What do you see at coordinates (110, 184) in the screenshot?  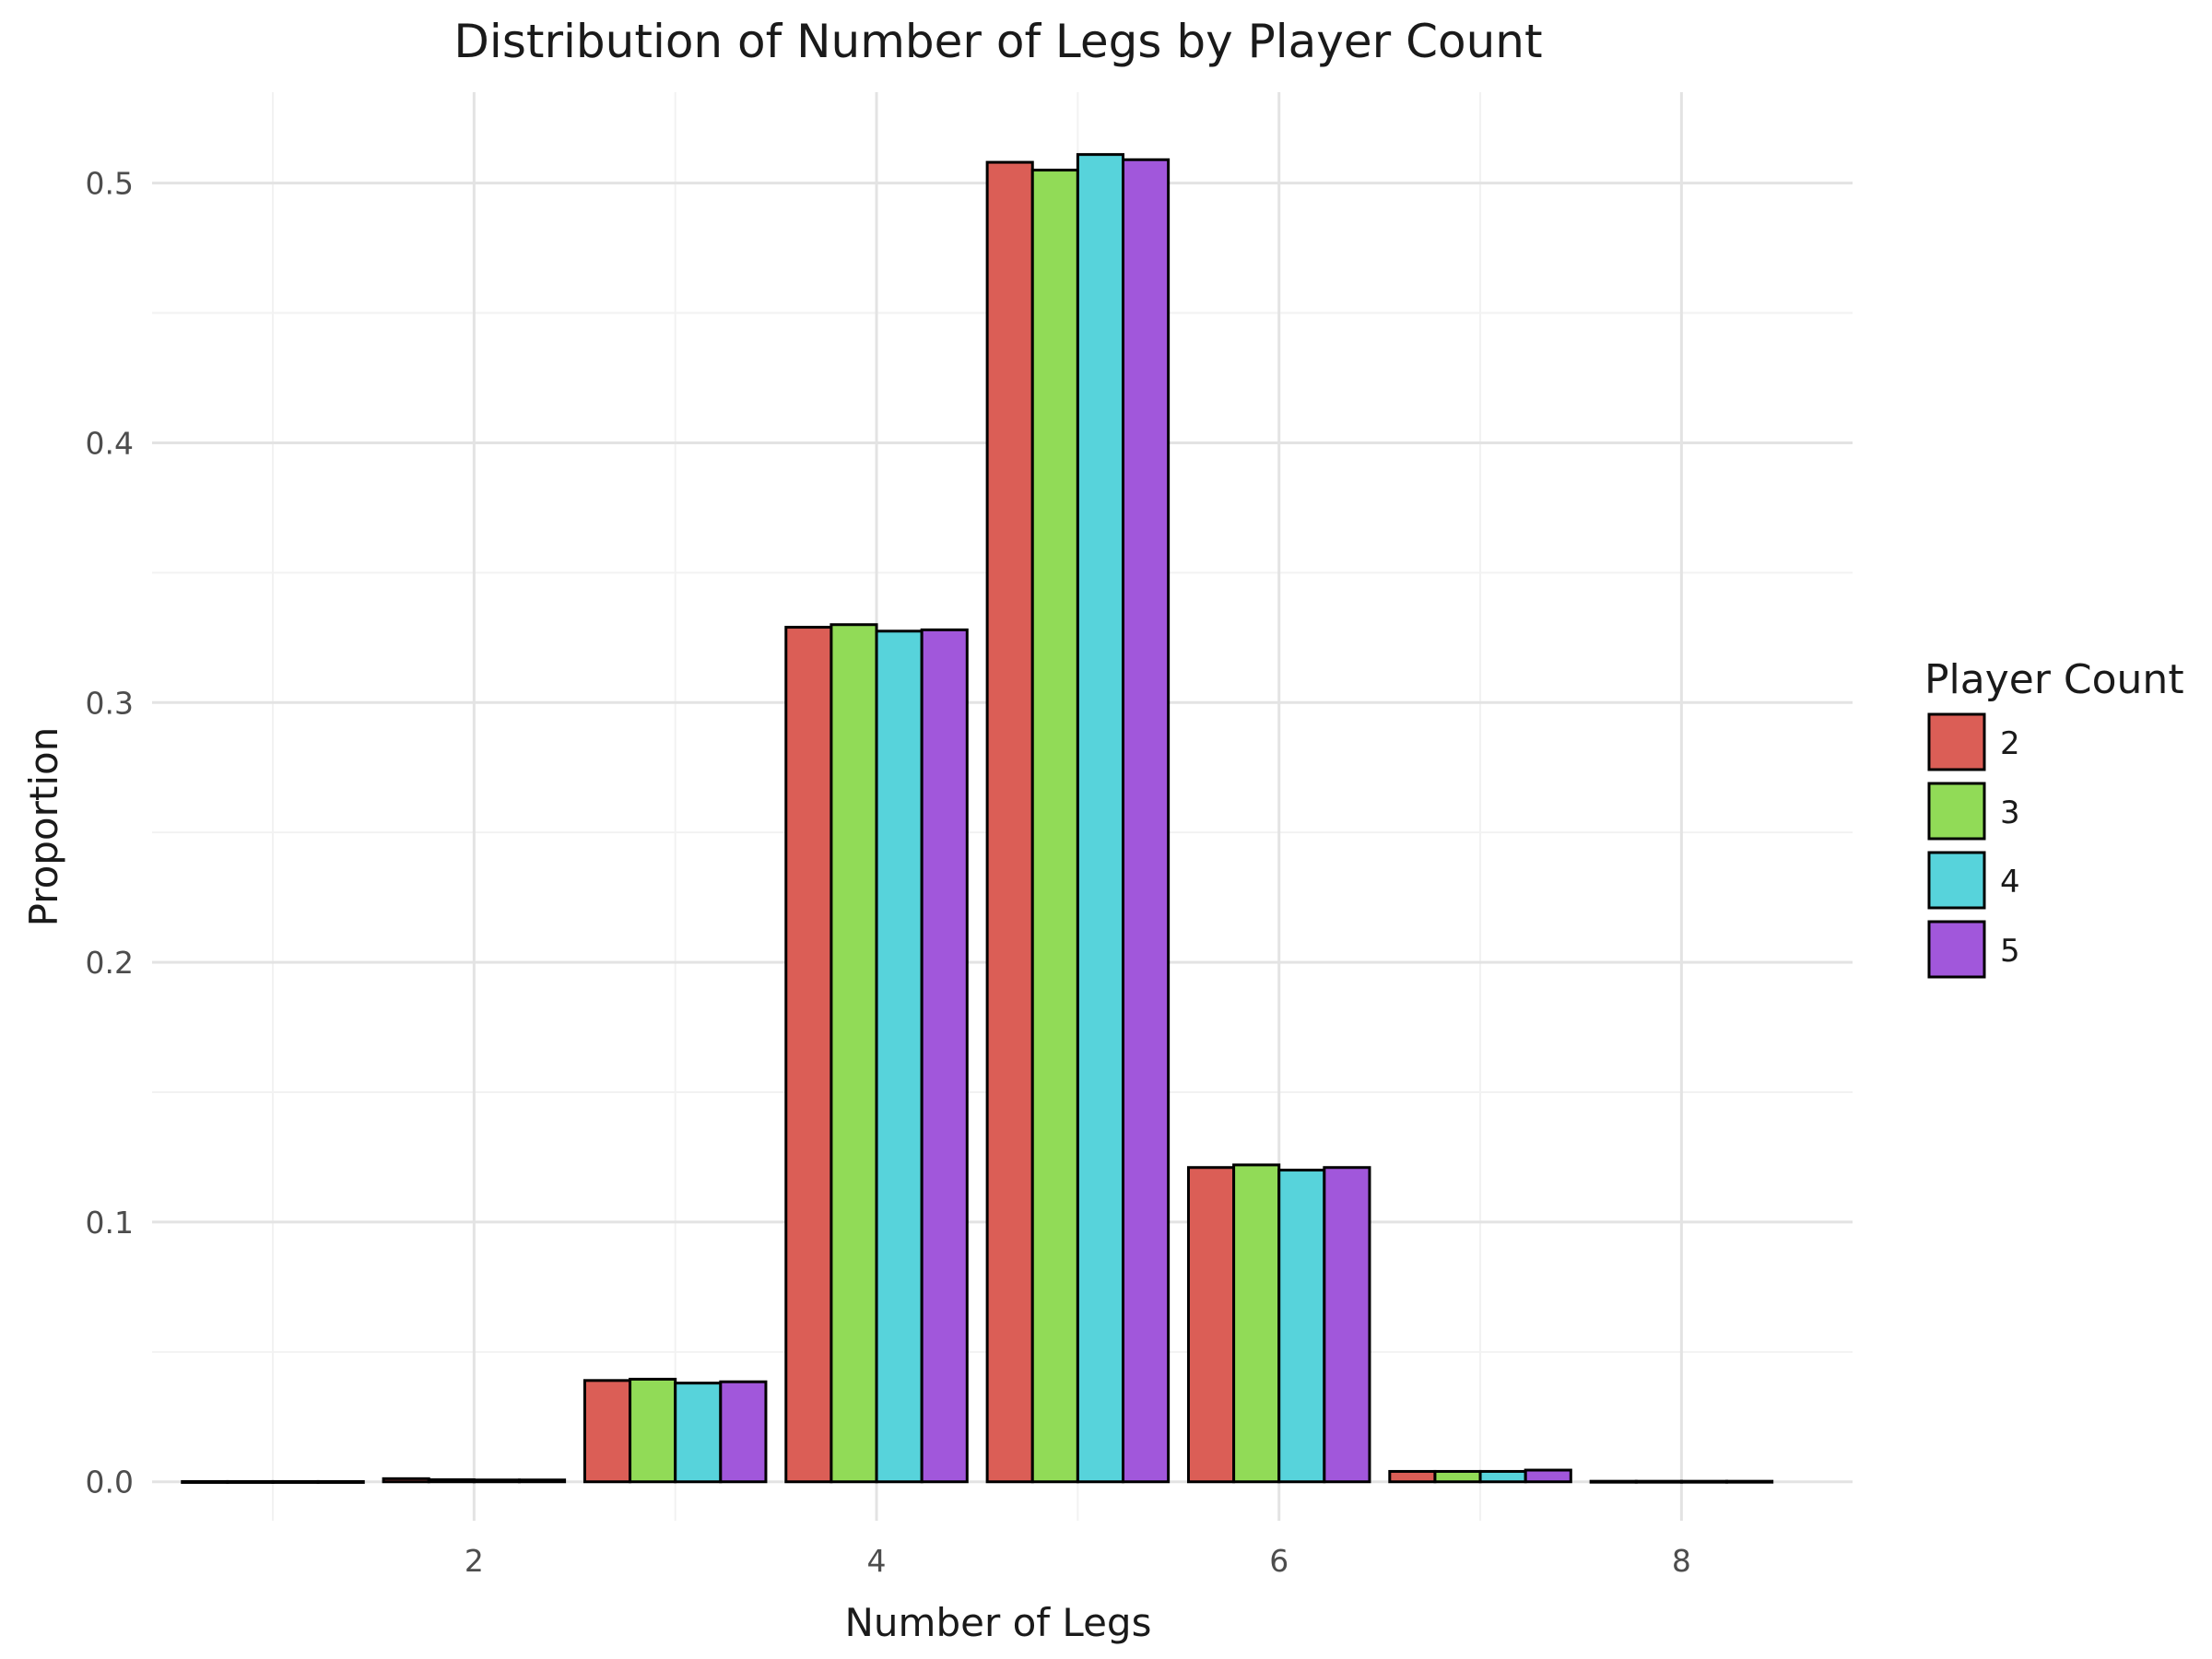 I see `y-tick-label: 0.5` at bounding box center [110, 184].